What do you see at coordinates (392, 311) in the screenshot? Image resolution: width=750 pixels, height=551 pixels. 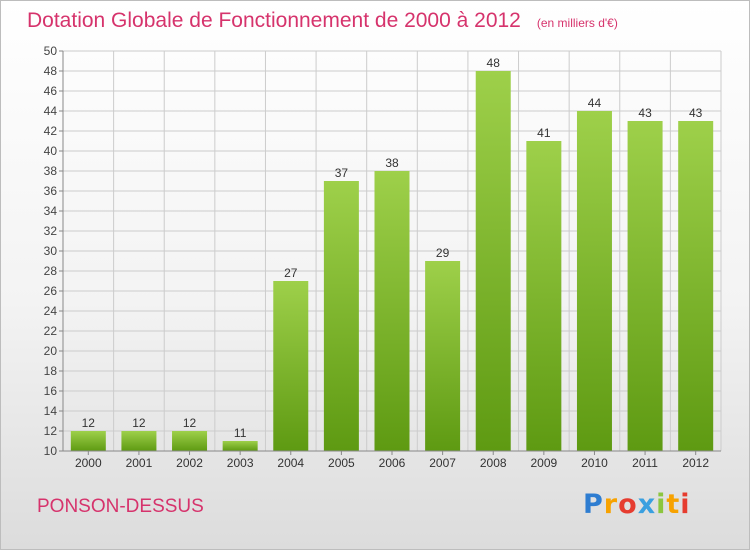 I see `bar-2006` at bounding box center [392, 311].